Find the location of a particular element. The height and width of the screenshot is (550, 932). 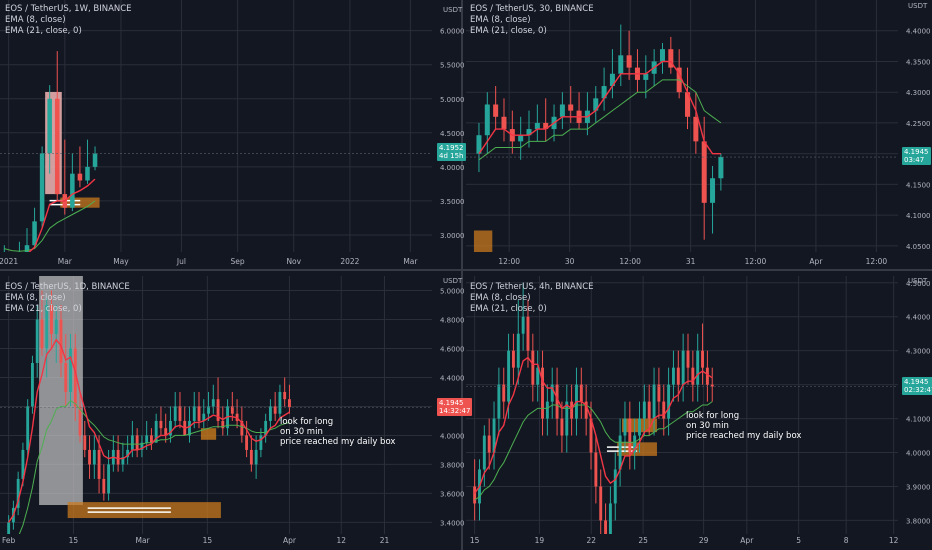

ema-fast-line is located at coordinates (599, 107).